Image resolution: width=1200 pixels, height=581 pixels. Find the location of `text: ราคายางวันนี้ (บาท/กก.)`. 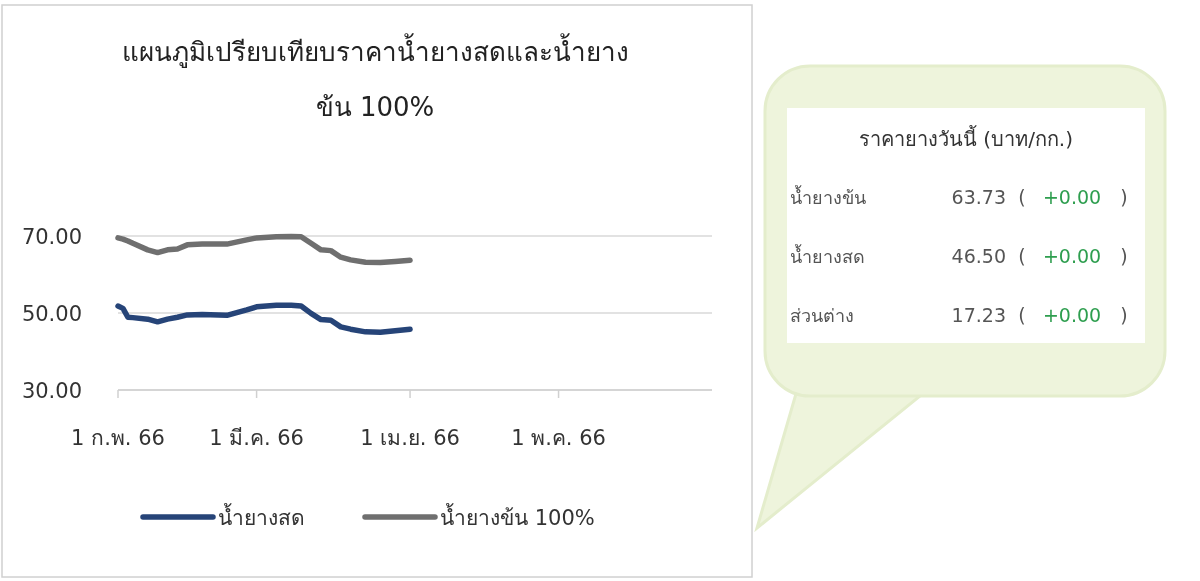

text: ราคายางวันนี้ (บาท/กก.) is located at coordinates (966, 138).